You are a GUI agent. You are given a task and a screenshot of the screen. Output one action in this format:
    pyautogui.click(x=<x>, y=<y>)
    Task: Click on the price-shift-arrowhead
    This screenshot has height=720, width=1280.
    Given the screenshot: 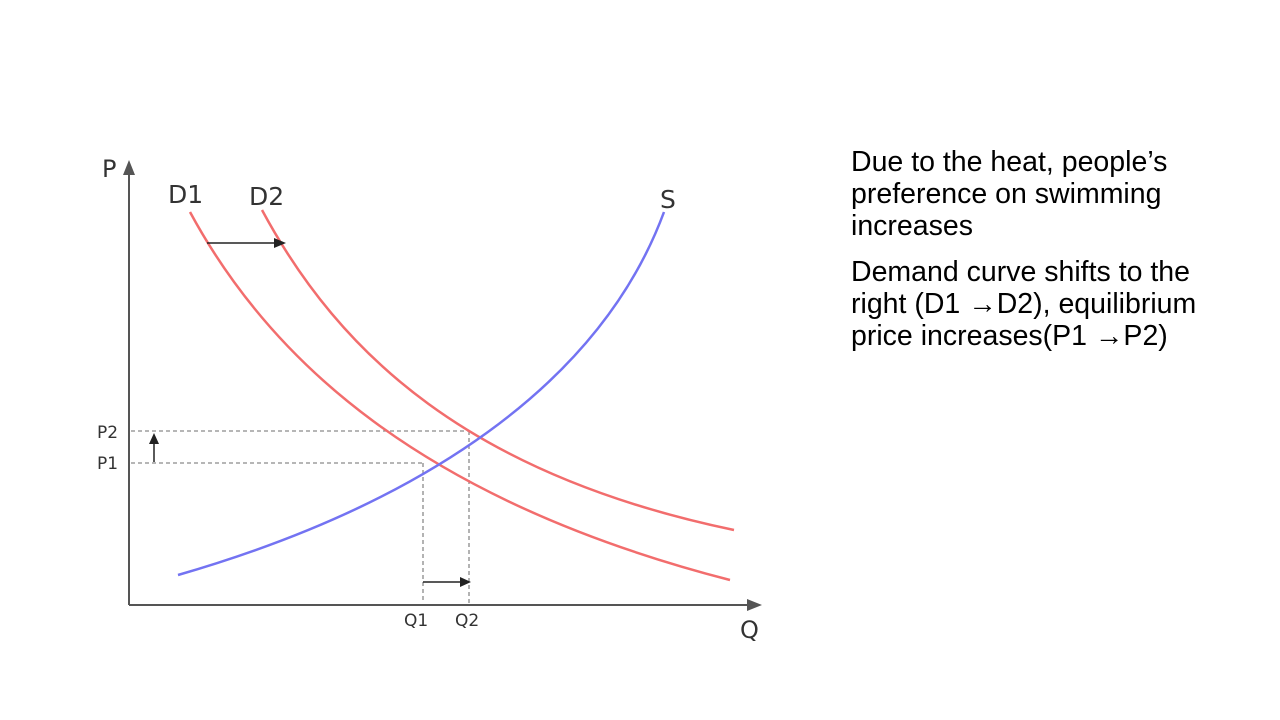 What is the action you would take?
    pyautogui.click(x=154, y=438)
    